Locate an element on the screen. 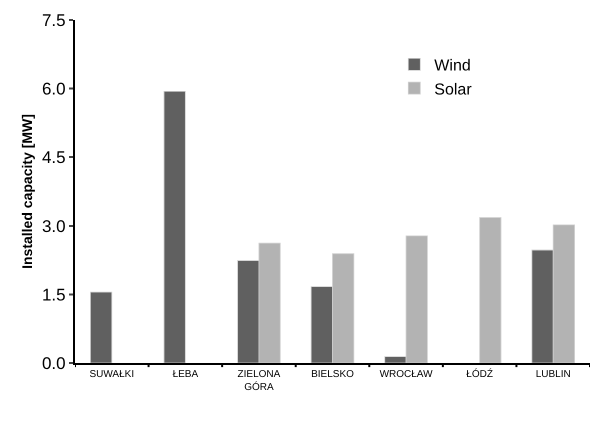 This screenshot has height=421, width=605. legend-label: Wind is located at coordinates (452, 66).